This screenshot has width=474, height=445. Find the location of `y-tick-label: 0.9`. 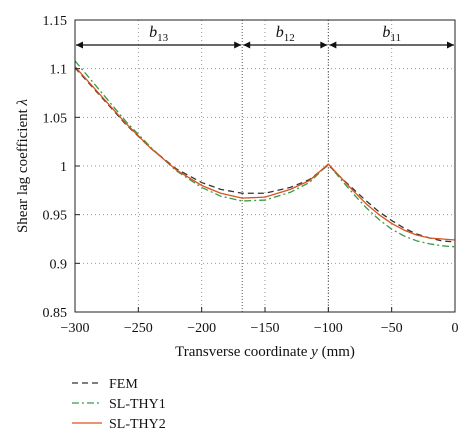

y-tick-label: 0.9 is located at coordinates (59, 264).